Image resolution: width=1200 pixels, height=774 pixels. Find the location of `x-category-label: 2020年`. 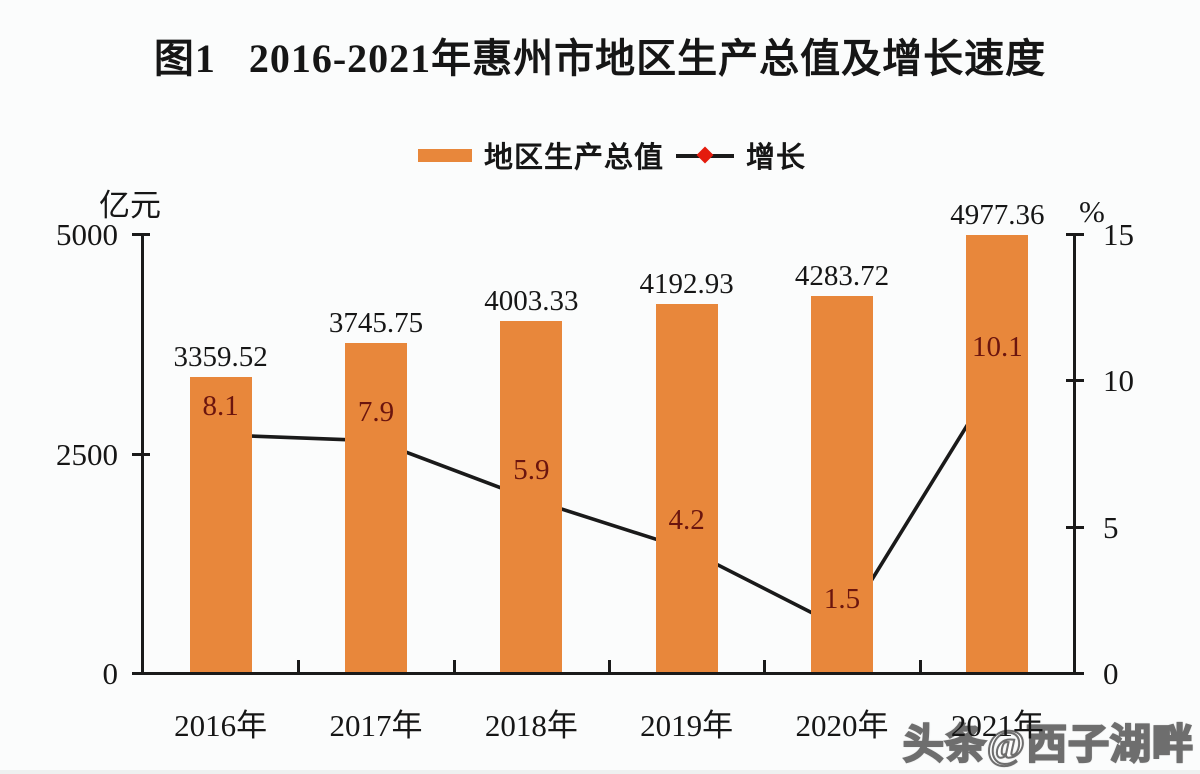

x-category-label: 2020年 is located at coordinates (842, 725).